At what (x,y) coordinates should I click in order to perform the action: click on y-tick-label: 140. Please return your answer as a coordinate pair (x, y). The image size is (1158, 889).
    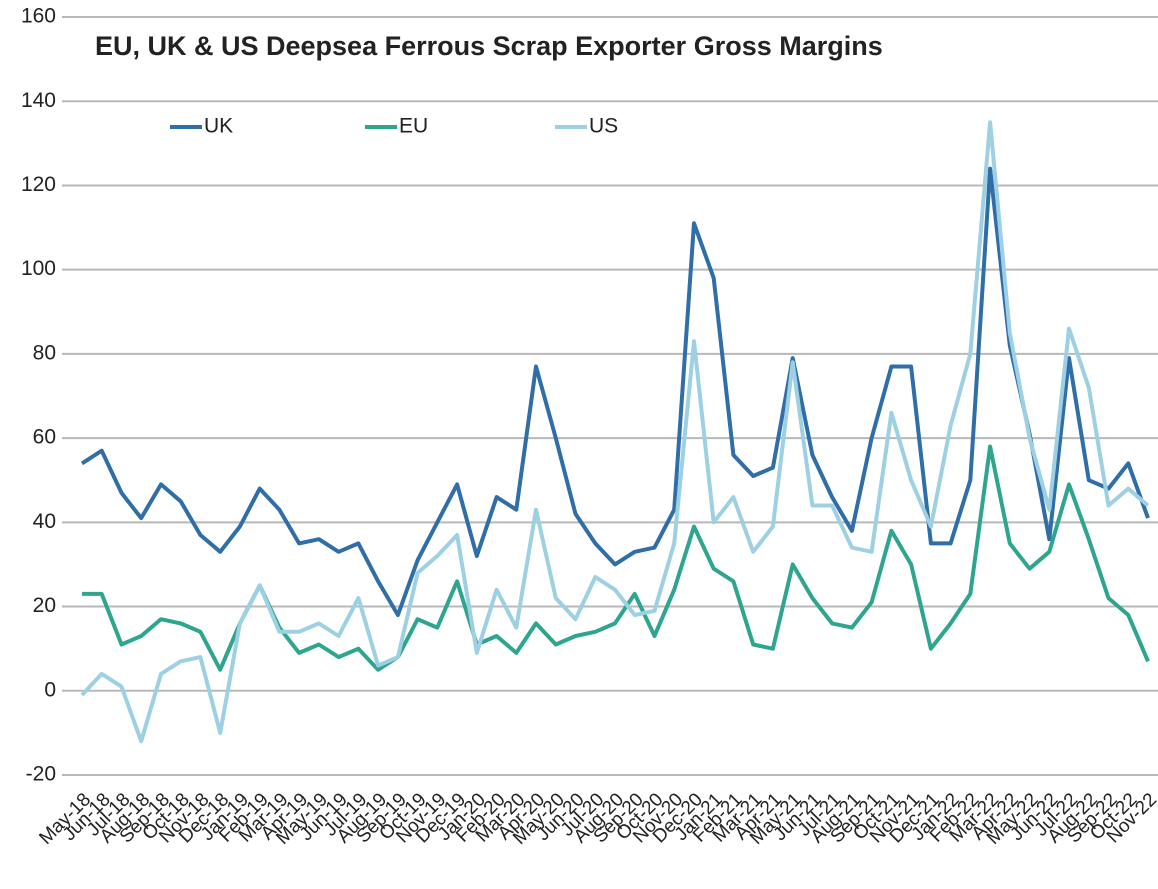
    Looking at the image, I should click on (38, 100).